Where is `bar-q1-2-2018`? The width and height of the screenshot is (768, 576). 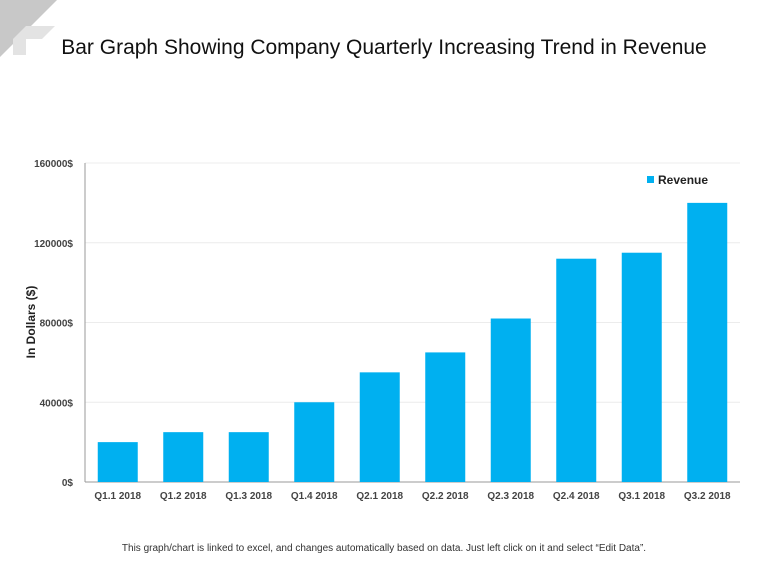
bar-q1-2-2018 is located at coordinates (183, 457).